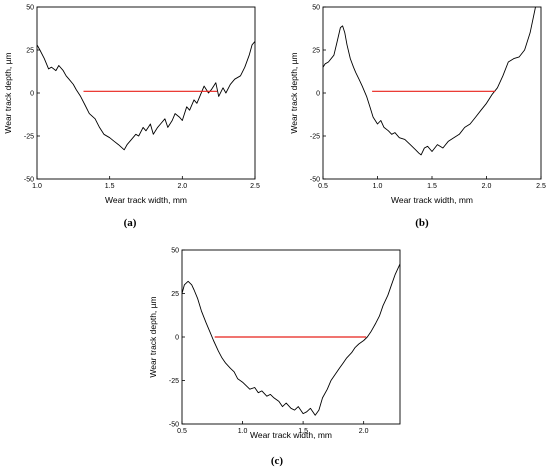  What do you see at coordinates (277, 461) in the screenshot?
I see `panel-label: (c)` at bounding box center [277, 461].